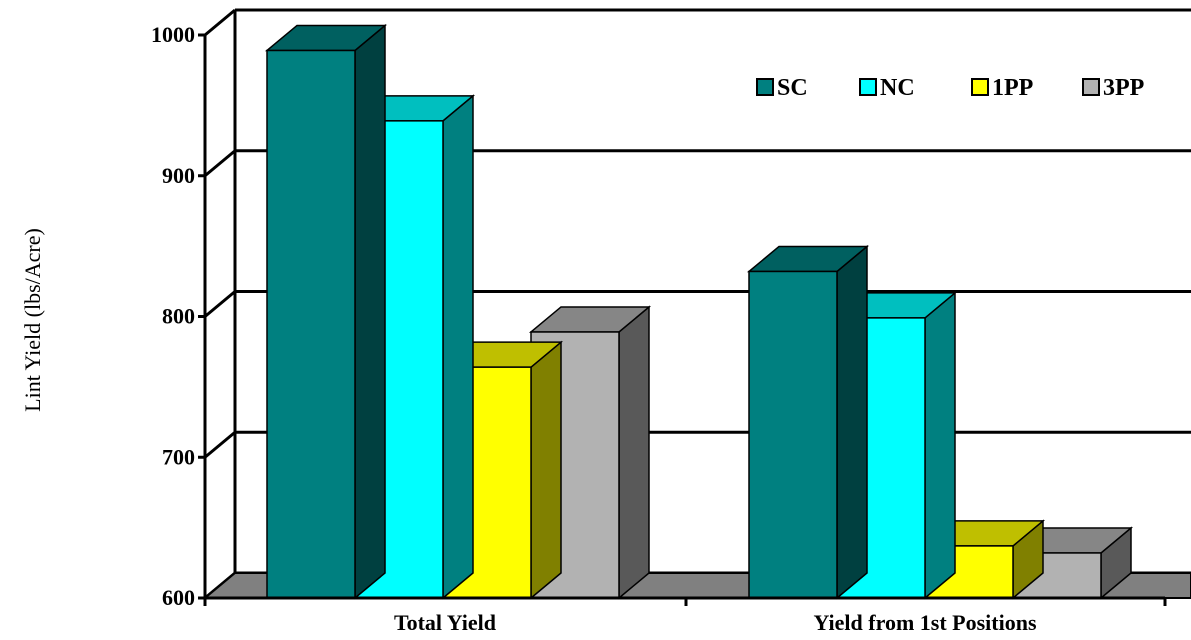  What do you see at coordinates (1123, 88) in the screenshot?
I see `legend-label: 3PP` at bounding box center [1123, 88].